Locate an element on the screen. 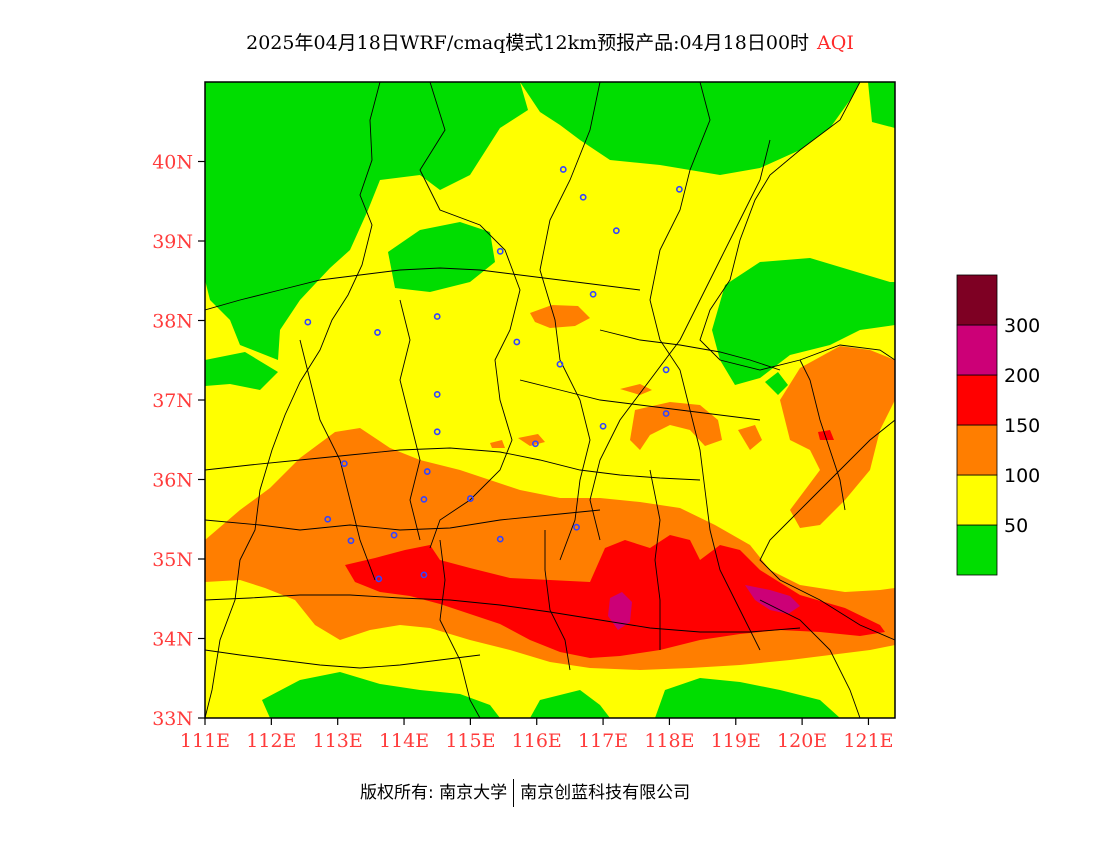 The image size is (1100, 850). lon-tick-label: 115E is located at coordinates (470, 741).